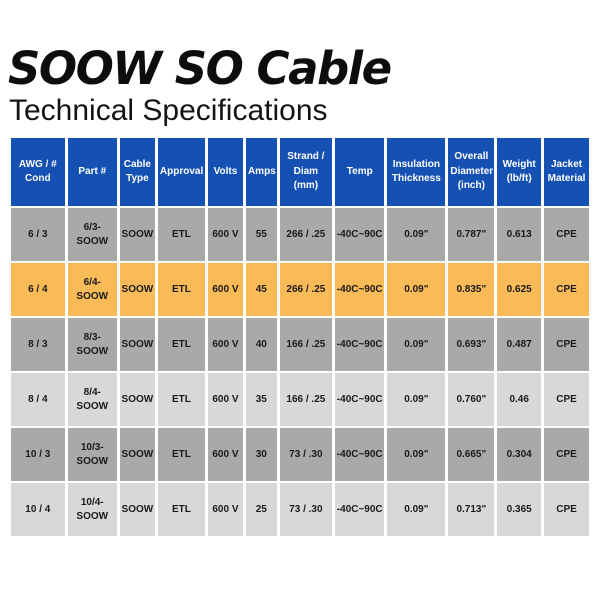 The image size is (600, 600). I want to click on column-header: Overall Diameter (inch), so click(471, 172).